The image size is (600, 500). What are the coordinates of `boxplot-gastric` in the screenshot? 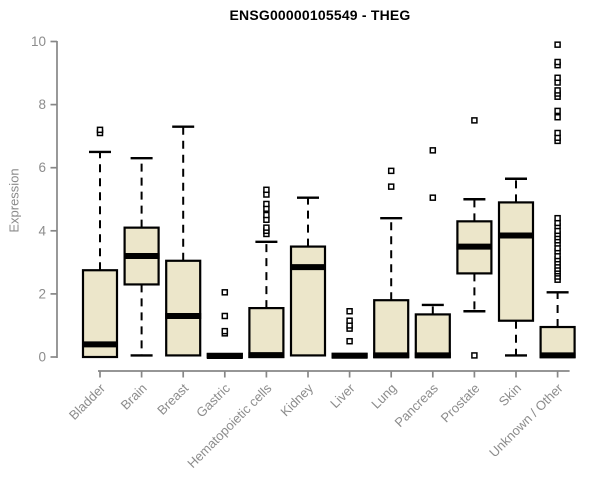 It's located at (224, 324).